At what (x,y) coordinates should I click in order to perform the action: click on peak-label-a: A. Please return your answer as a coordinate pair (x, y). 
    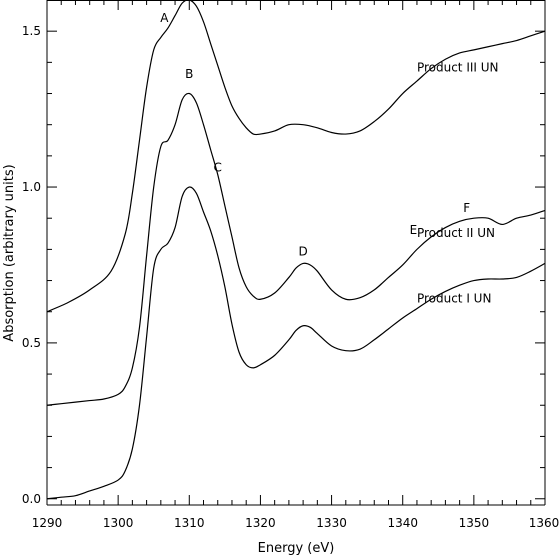
    Looking at the image, I should click on (164, 18).